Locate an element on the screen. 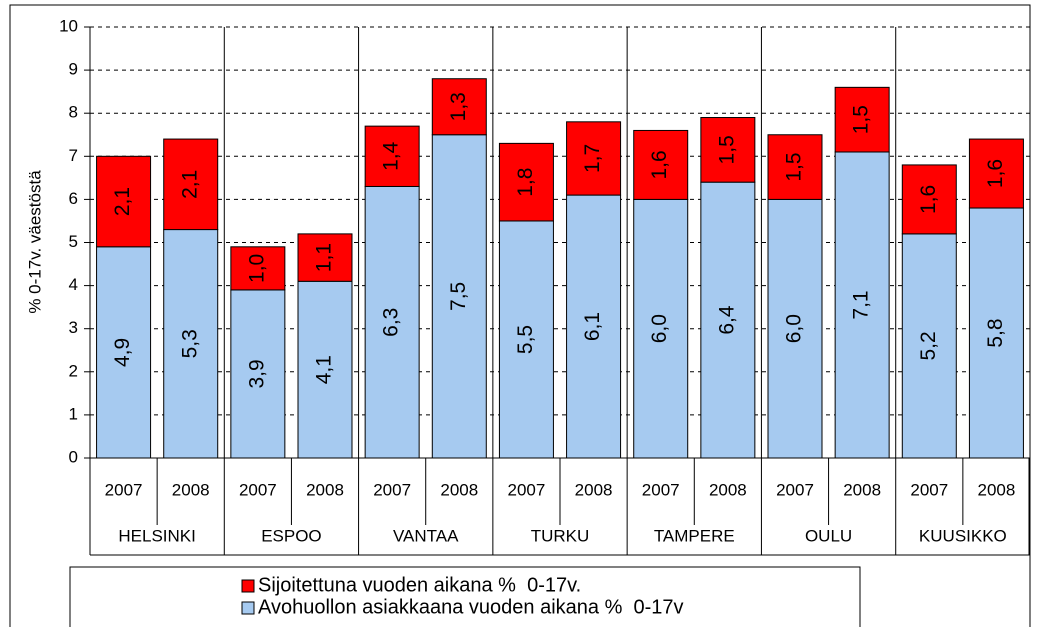 This screenshot has height=627, width=1038. value-label: 1,0 is located at coordinates (256, 268).